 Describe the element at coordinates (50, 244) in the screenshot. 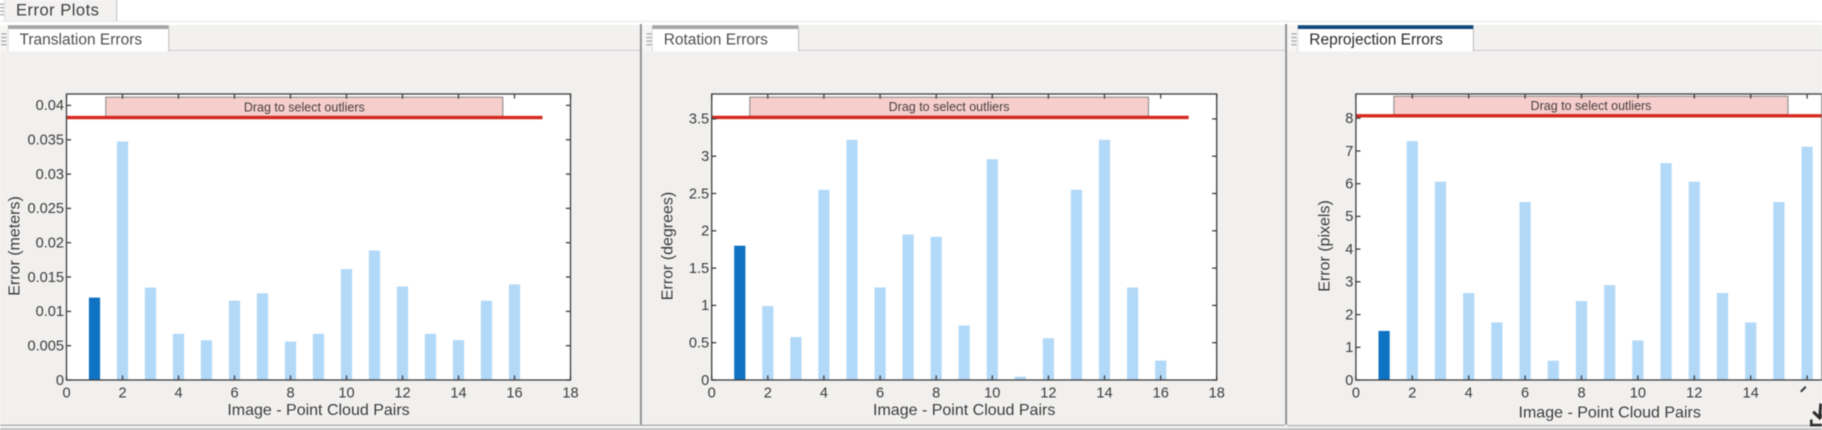

I see `svg-text: 0.02` at that location.